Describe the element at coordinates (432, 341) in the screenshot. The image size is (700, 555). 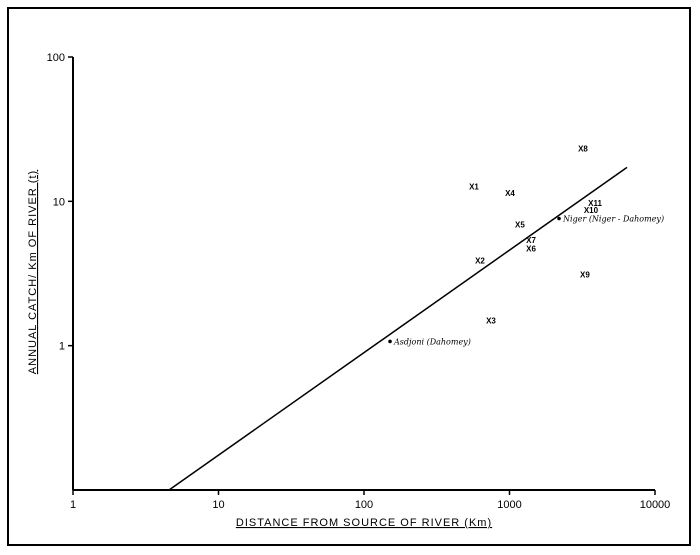
I see `named-point-label: Asdjoni (Dahomey)` at that location.